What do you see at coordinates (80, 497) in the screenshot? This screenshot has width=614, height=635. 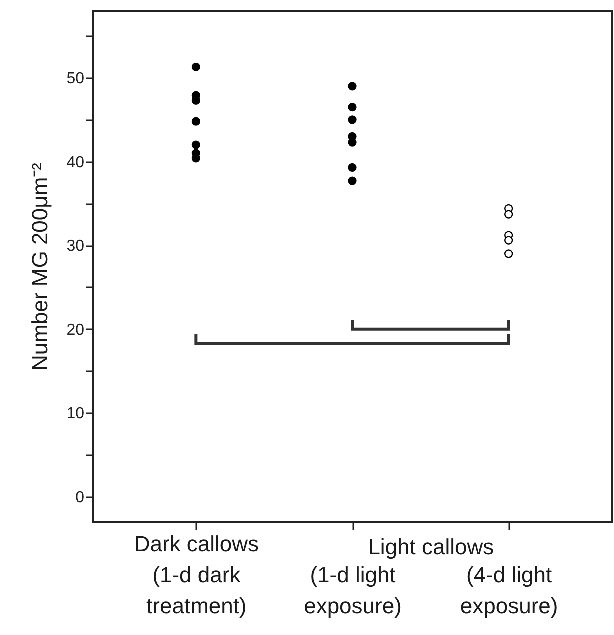 I see `y-tick-label: 0` at bounding box center [80, 497].